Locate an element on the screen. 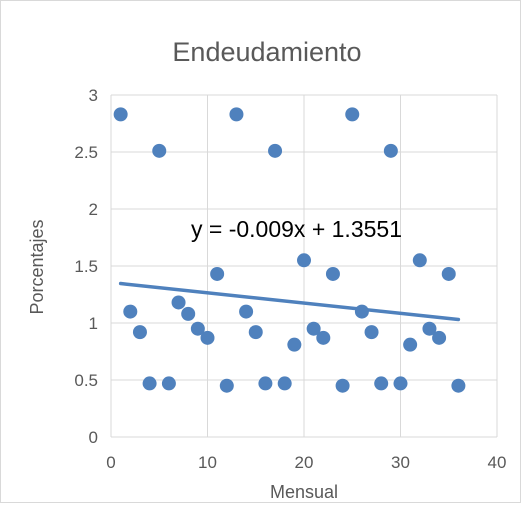 The height and width of the screenshot is (507, 521). trendline-equation: y = -0.009x + 1.3551 is located at coordinates (296, 229).